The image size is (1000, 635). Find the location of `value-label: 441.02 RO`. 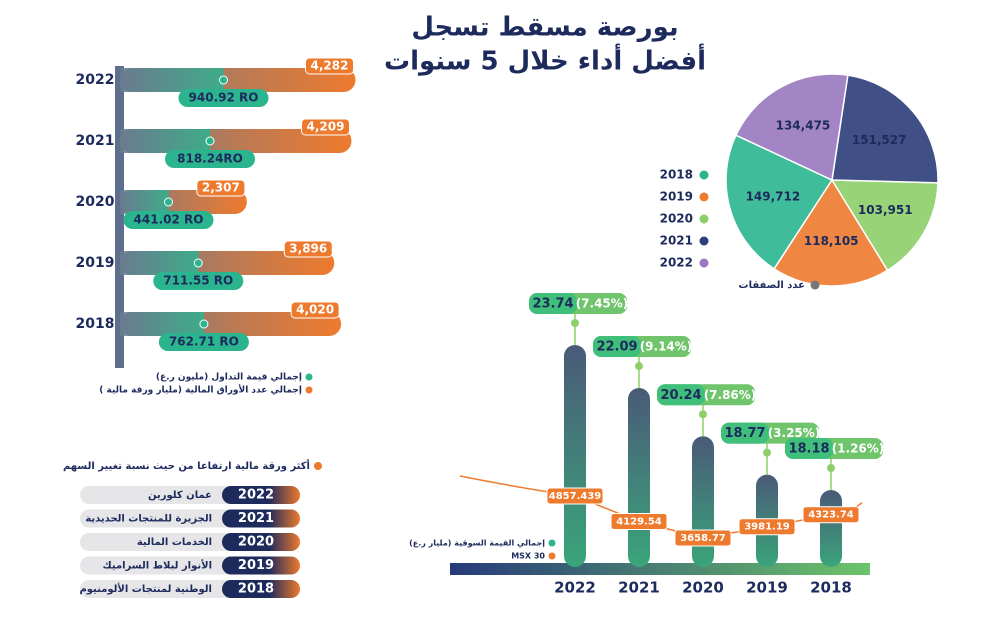

value-label: 441.02 RO is located at coordinates (169, 220).